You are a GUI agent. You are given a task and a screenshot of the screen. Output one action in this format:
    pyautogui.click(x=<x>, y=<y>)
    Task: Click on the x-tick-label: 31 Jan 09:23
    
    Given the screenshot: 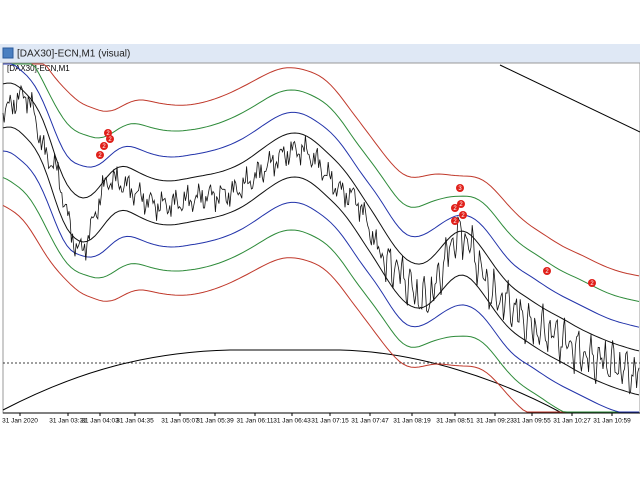 What is the action you would take?
    pyautogui.click(x=495, y=421)
    